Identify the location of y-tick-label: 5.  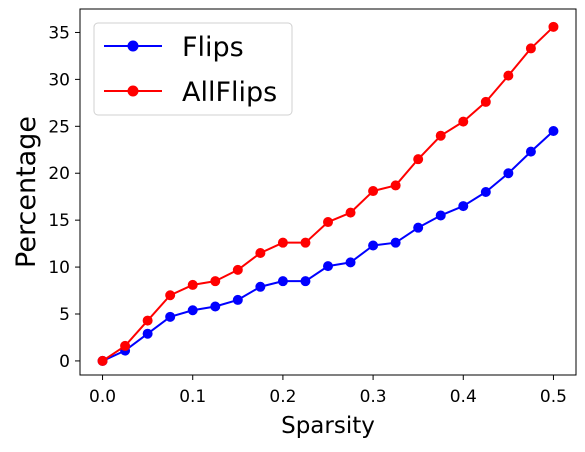
(64, 315).